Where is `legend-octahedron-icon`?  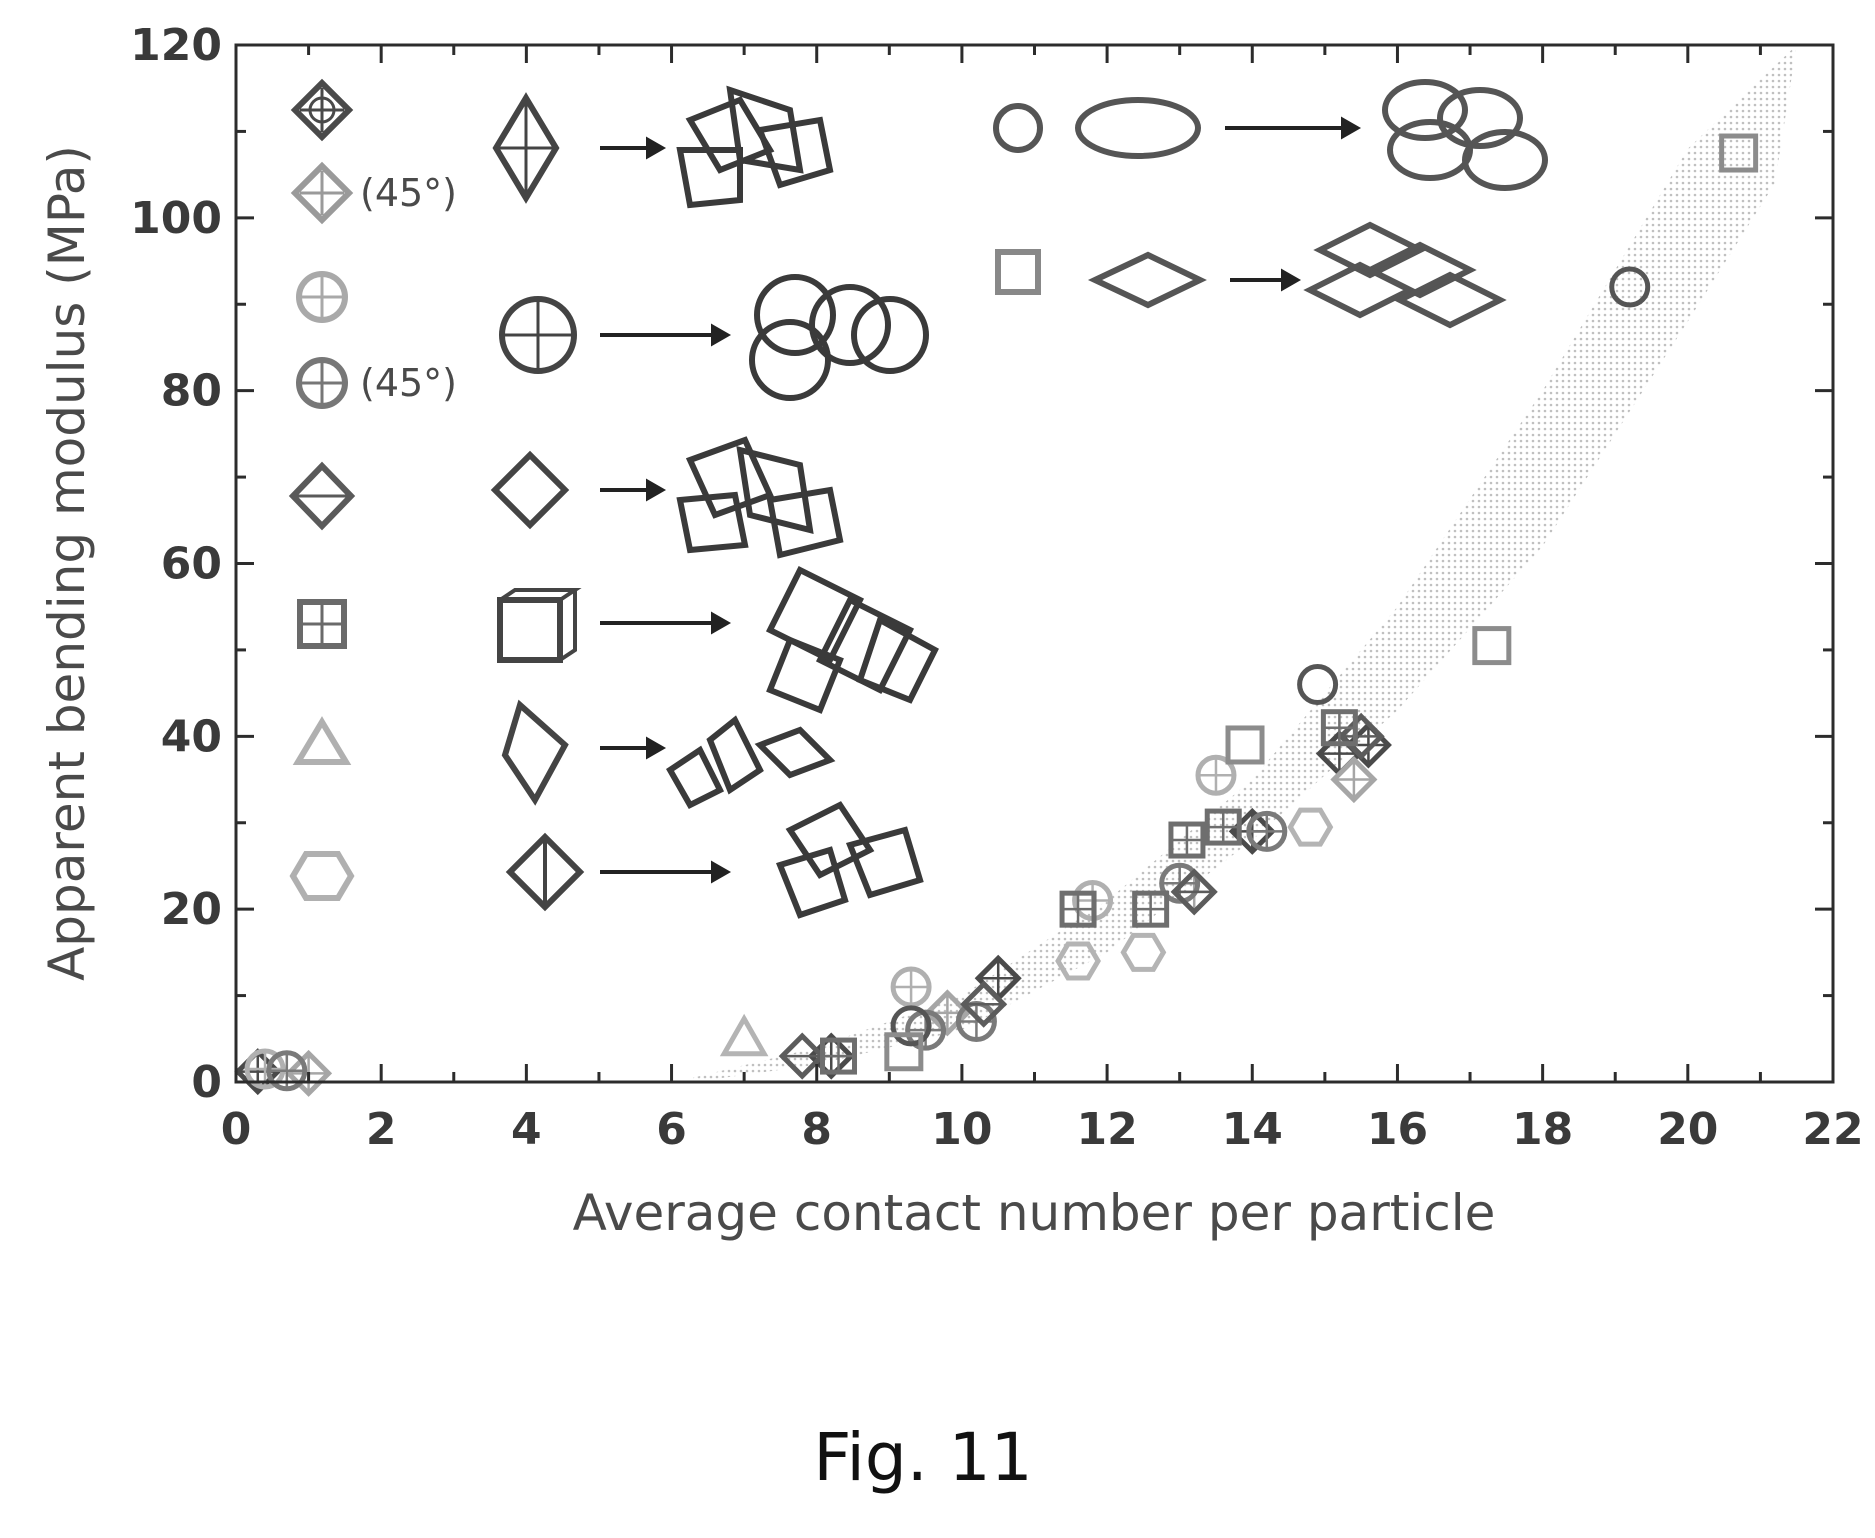
legend-octahedron-icon is located at coordinates (322, 110).